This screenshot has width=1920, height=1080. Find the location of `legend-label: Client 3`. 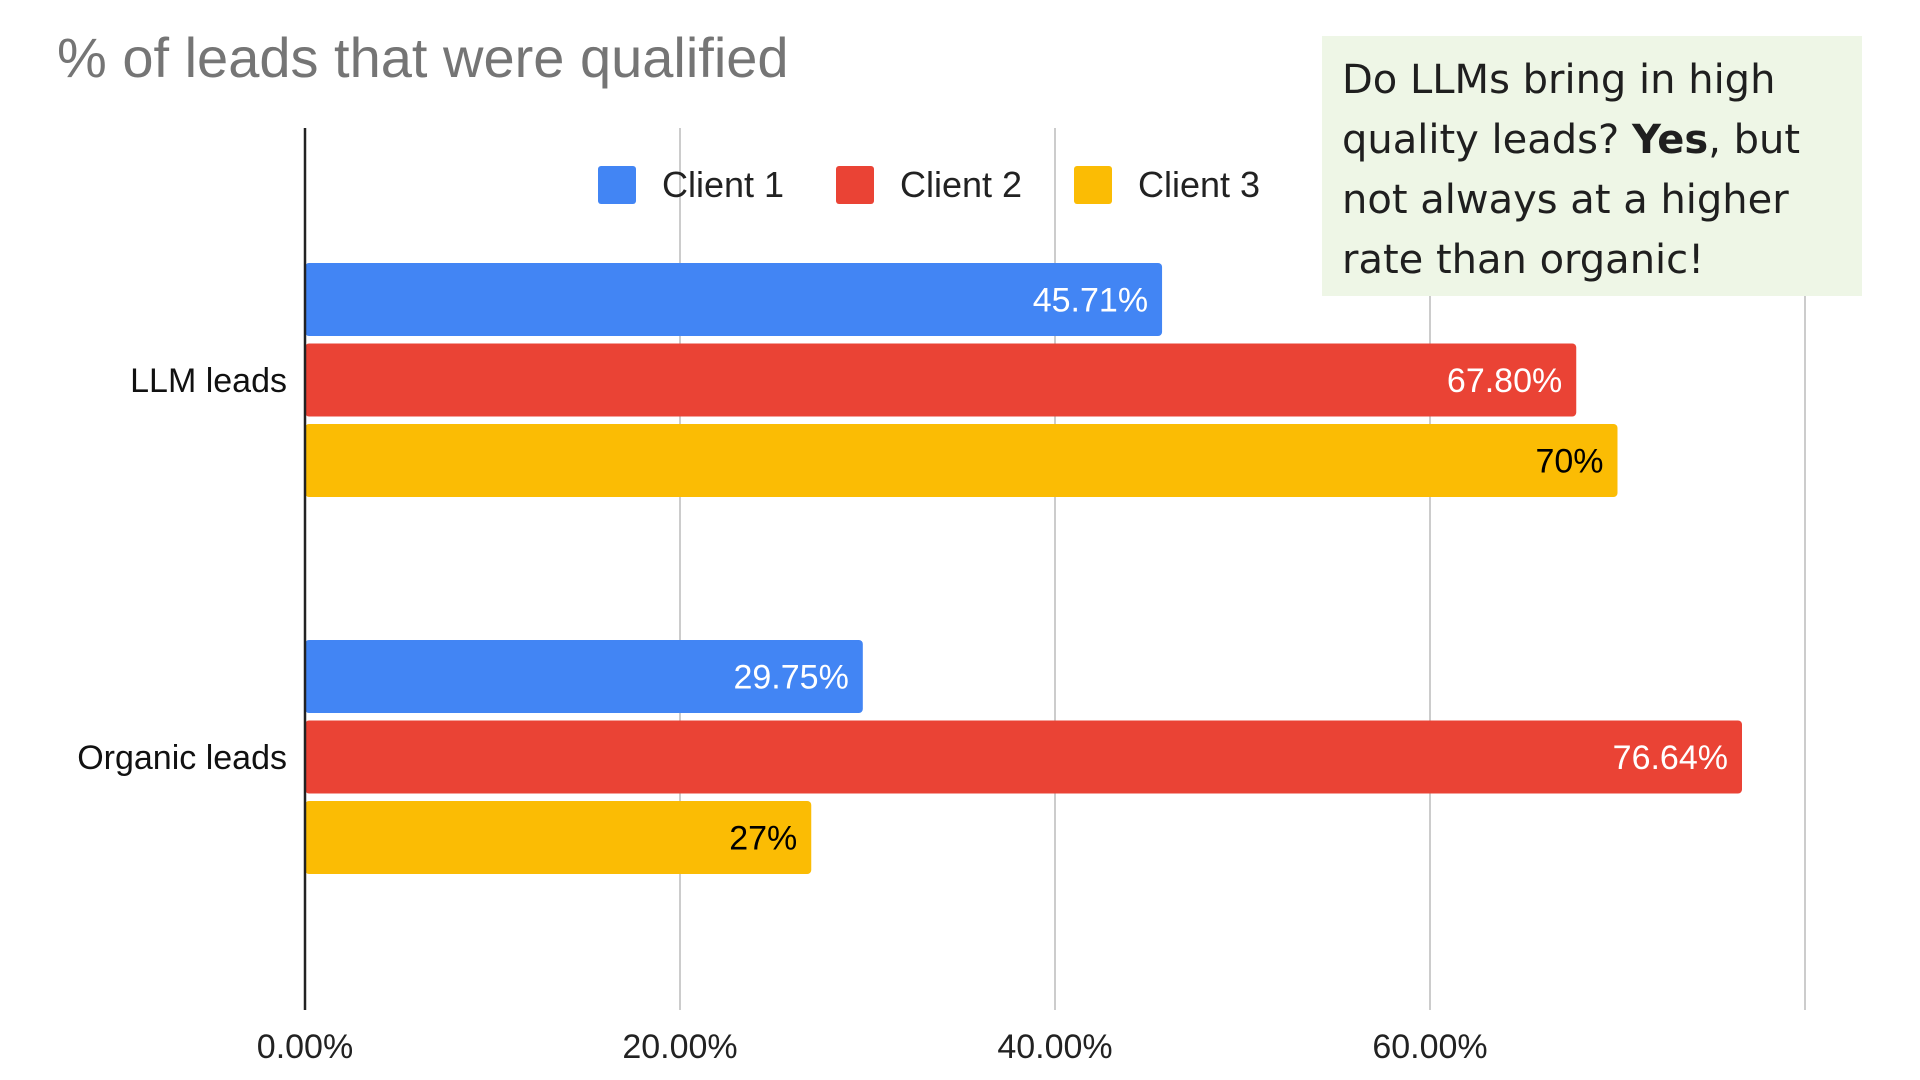

legend-label: Client 3 is located at coordinates (1199, 184).